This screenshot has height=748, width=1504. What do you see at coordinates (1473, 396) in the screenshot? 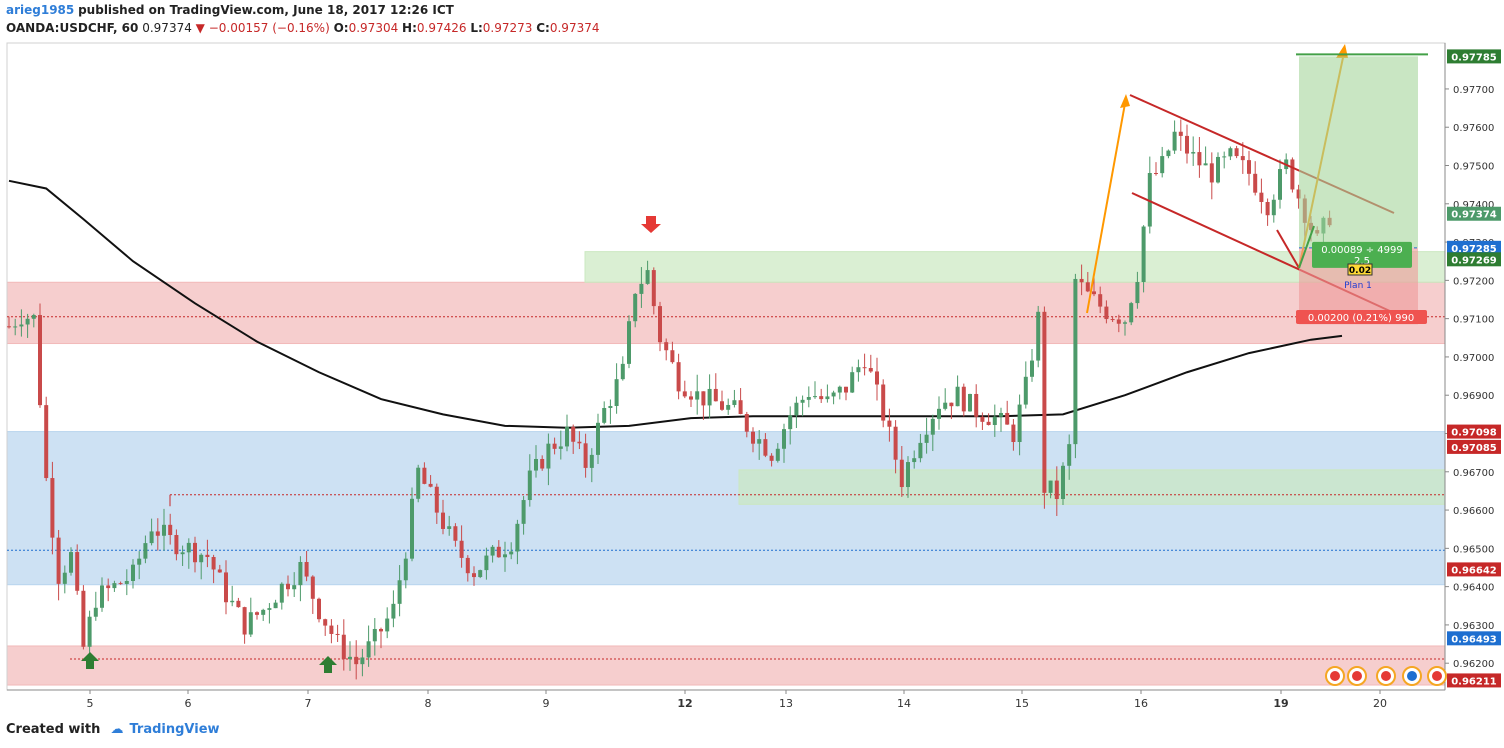
I see `y-tick-label: 0.96900` at bounding box center [1473, 396].